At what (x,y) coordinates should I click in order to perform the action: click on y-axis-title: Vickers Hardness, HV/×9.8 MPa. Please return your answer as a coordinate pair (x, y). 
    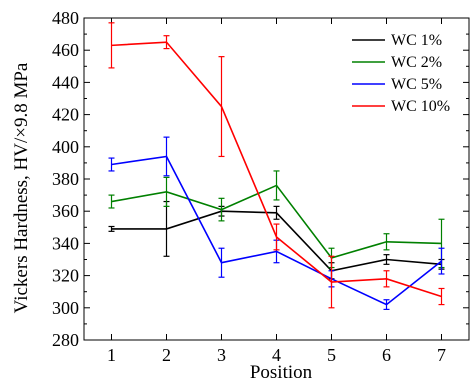
    Looking at the image, I should click on (21, 187).